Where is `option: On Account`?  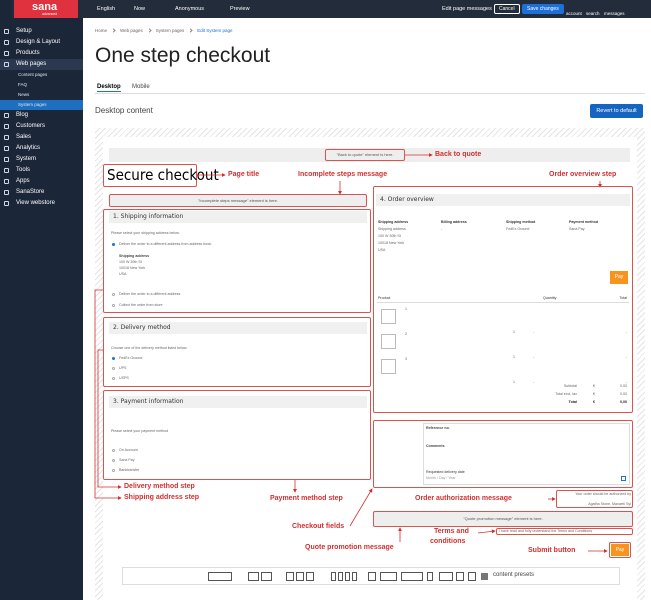 option: On Account is located at coordinates (128, 450).